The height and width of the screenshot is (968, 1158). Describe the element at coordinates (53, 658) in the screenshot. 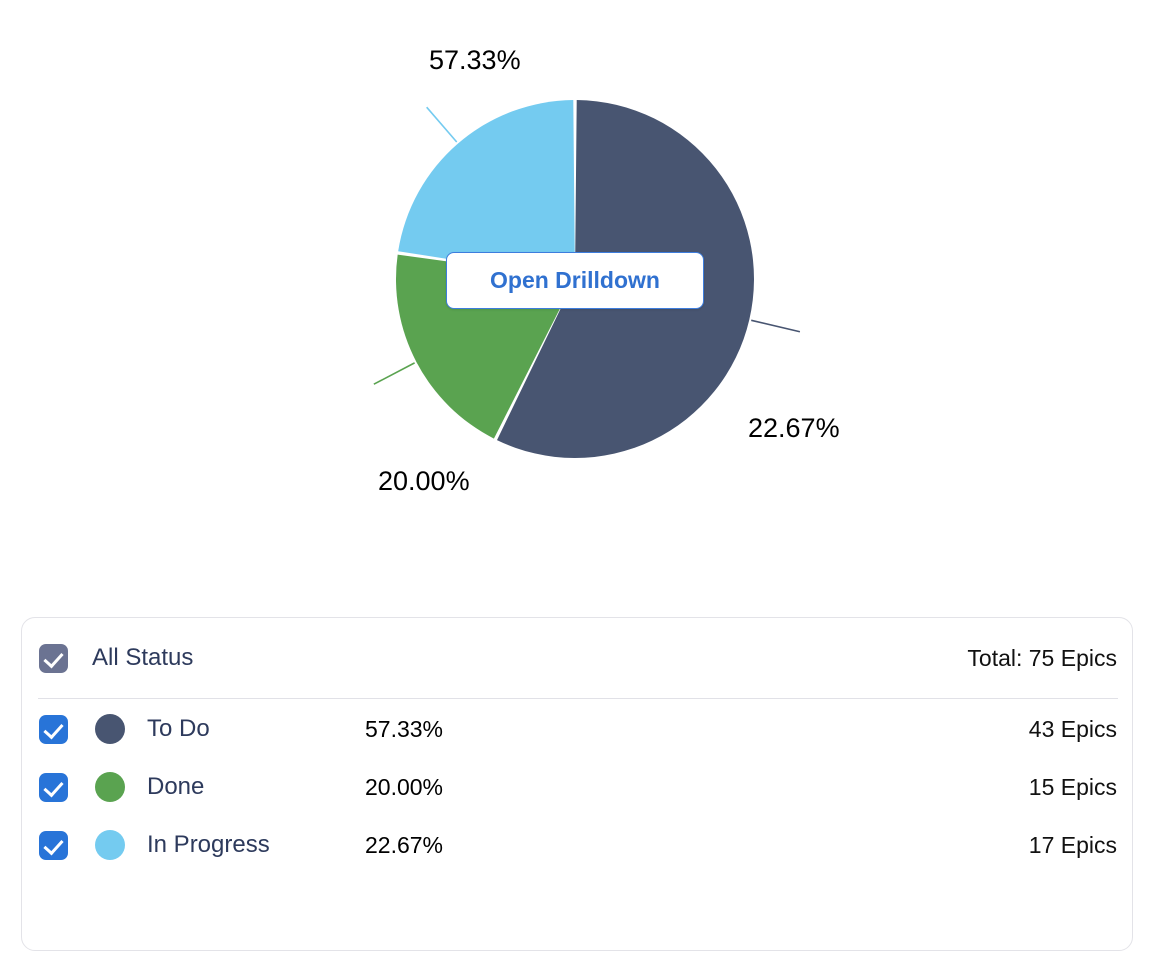

I see `all-status-checkbox` at that location.